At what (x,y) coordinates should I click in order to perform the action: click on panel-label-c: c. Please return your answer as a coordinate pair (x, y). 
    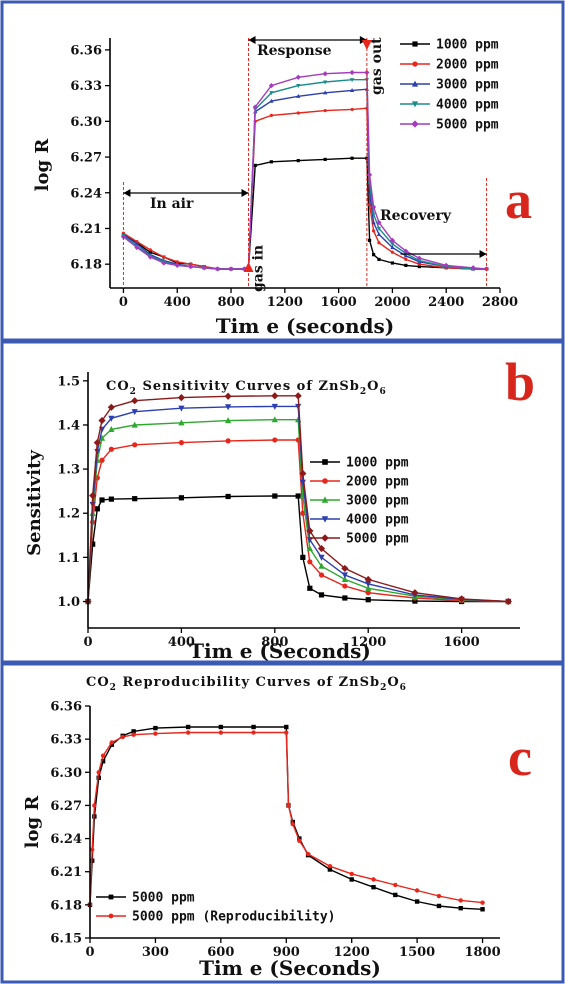
    Looking at the image, I should click on (520, 757).